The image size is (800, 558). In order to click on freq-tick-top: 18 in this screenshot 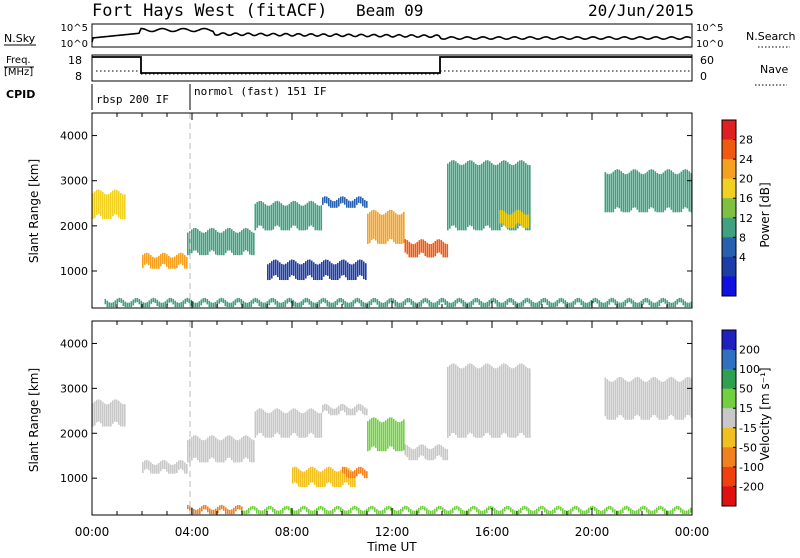, I will do `click(75, 60)`.